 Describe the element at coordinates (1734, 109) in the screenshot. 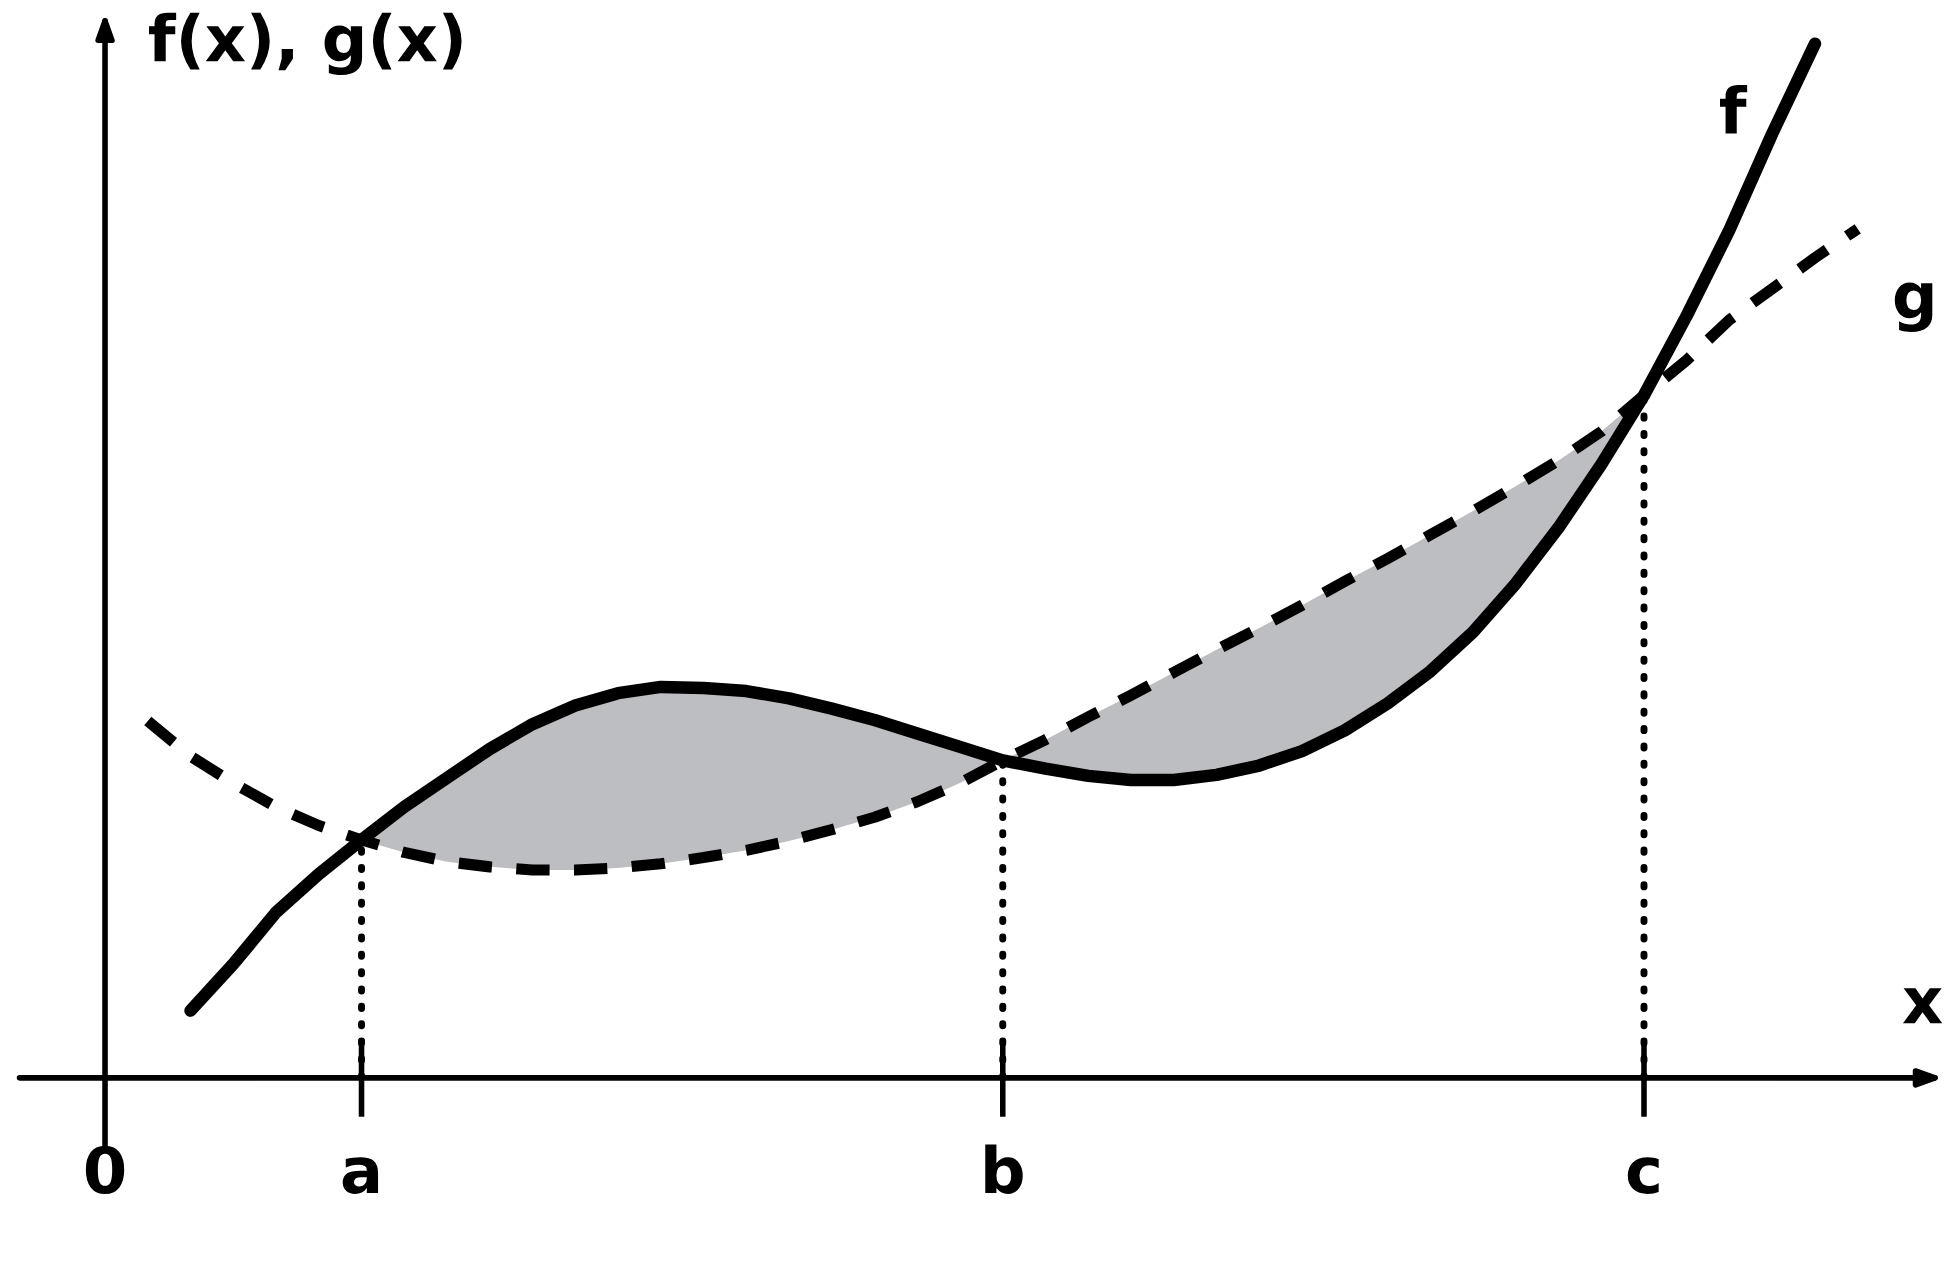

I see `series-label: f` at that location.